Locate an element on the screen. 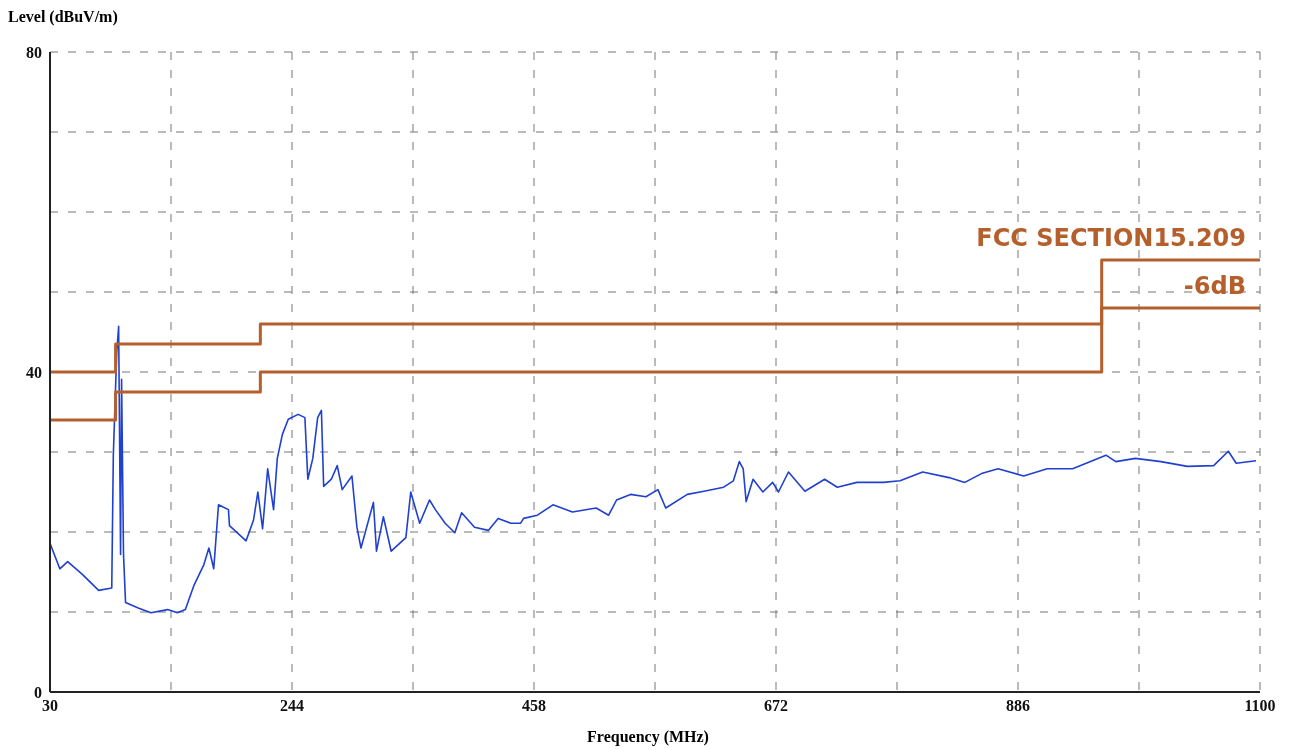 This screenshot has width=1313, height=749. x-tick-label: 886 is located at coordinates (1018, 706).